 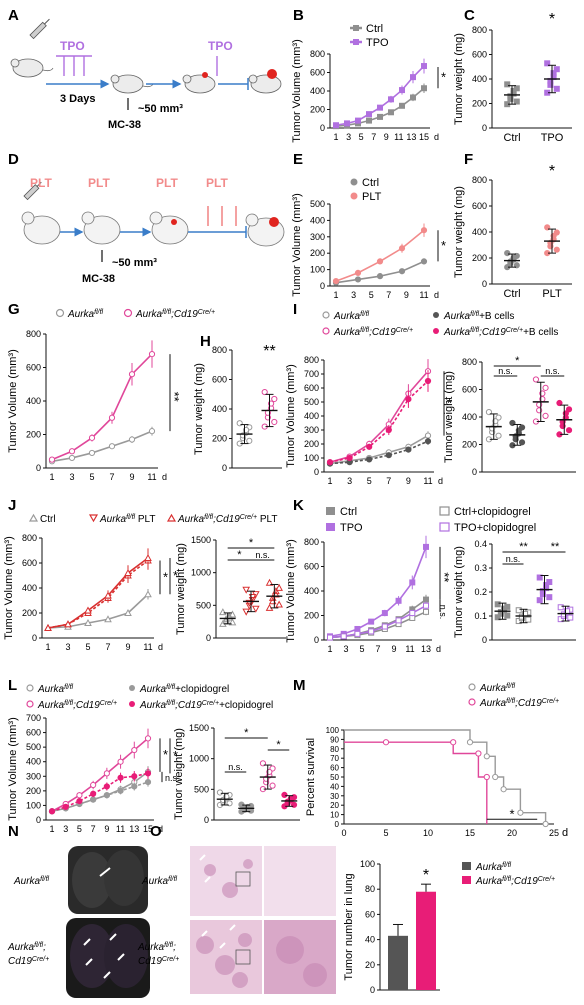 I want to click on chart-L-y-tick-label: 200, so click(x=33, y=791).